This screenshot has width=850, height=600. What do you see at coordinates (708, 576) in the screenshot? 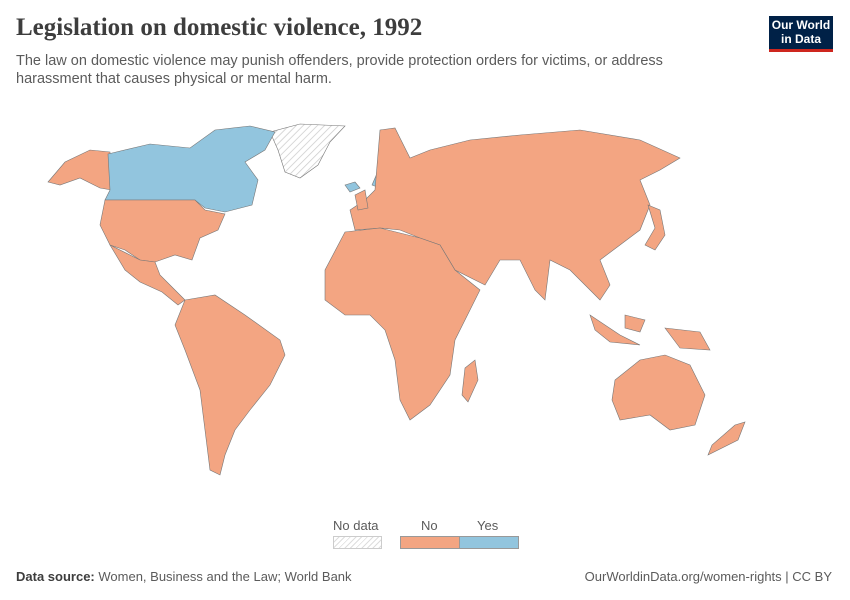
I see `source-url-link: OurWorldinData.org/women-rights | CC BY` at bounding box center [708, 576].